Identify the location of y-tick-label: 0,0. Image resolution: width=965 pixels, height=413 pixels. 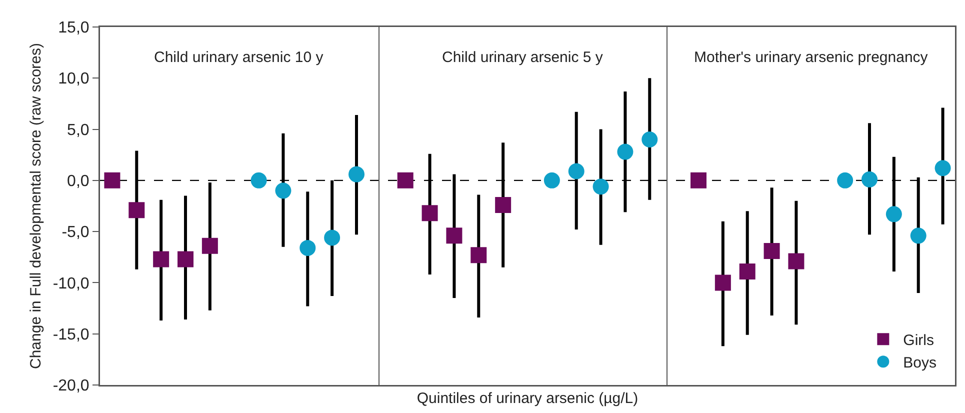
(78, 181).